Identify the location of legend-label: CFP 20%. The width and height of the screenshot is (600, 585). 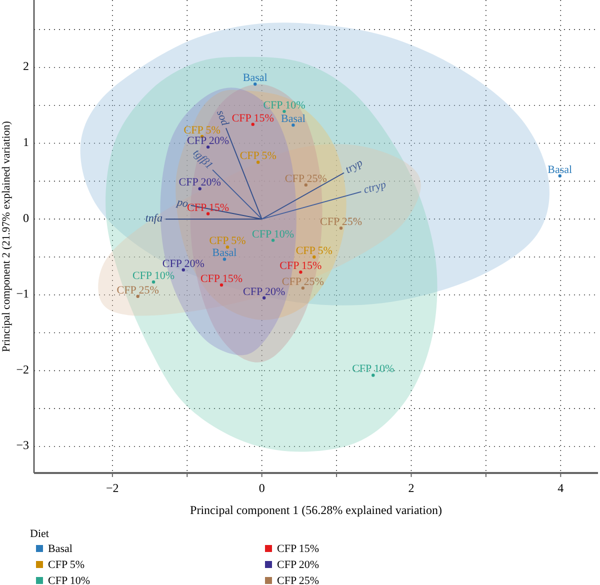
(298, 565).